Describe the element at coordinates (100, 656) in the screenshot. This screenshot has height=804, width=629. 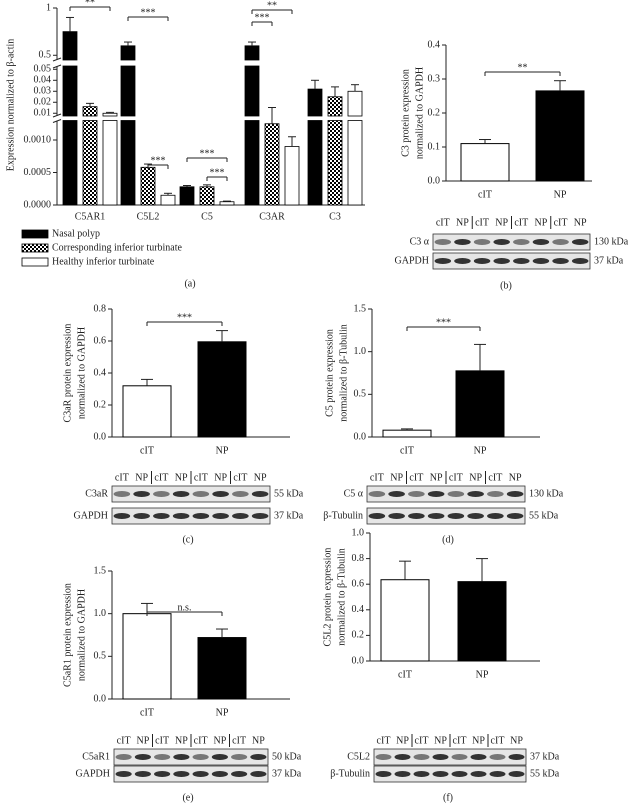
I see `y-tick-label: 0.5` at that location.